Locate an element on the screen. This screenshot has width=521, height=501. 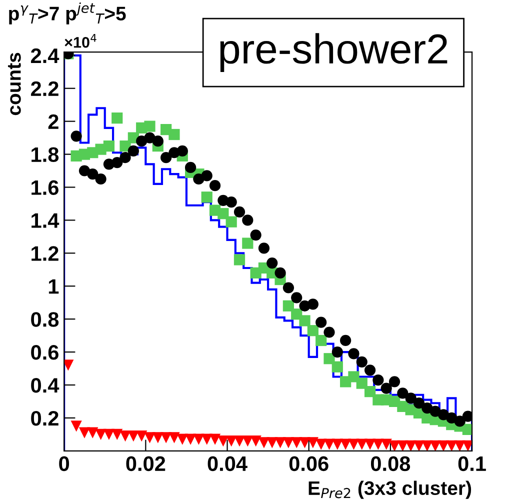
x-tick-label: 0 is located at coordinates (64, 464).